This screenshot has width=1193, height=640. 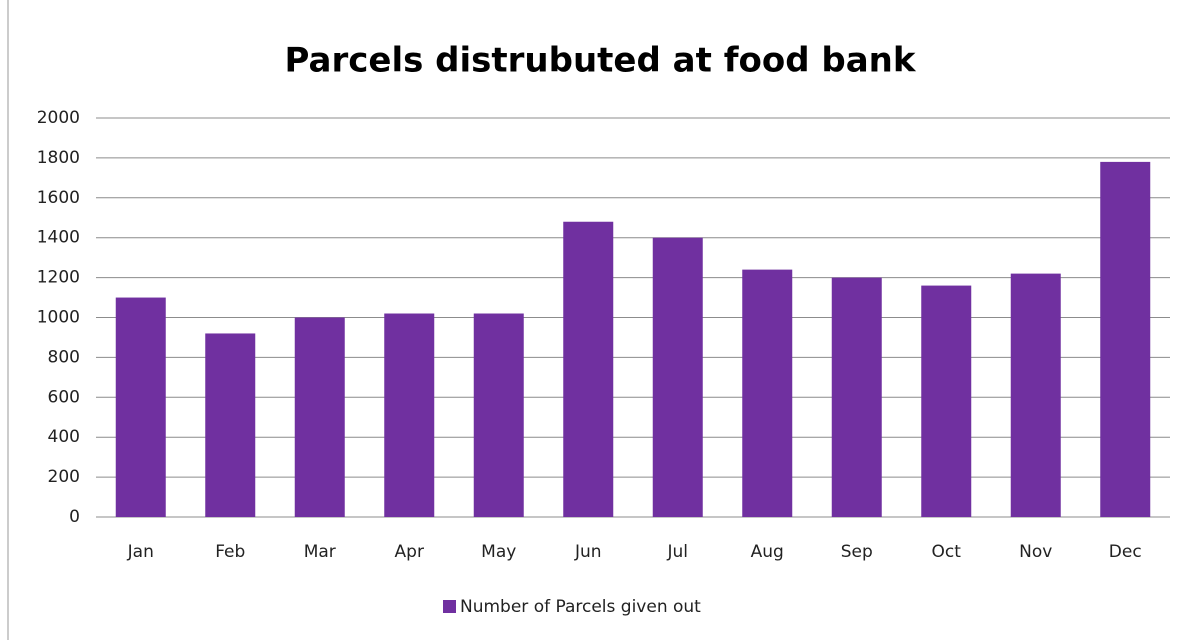 I want to click on x-tick-label: Aug, so click(x=767, y=552).